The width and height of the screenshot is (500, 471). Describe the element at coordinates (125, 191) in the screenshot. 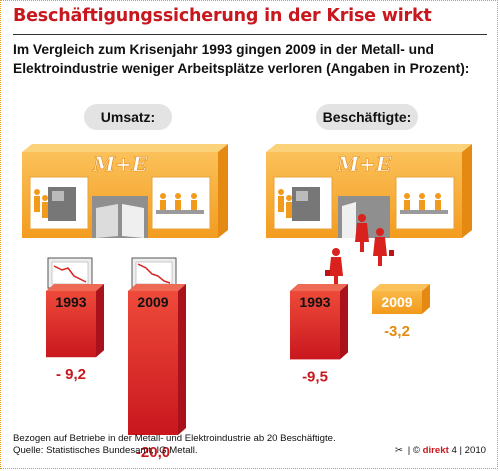

I see `factory-building-left: M+E` at that location.